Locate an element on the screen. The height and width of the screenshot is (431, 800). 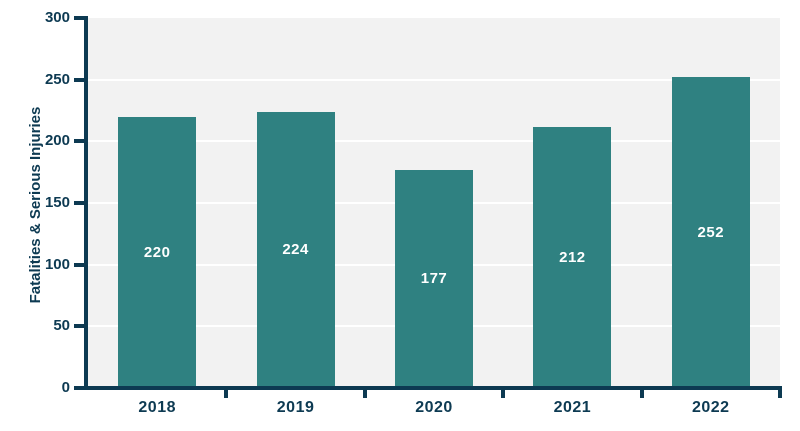
y-tick-label: 100 is located at coordinates (57, 264).